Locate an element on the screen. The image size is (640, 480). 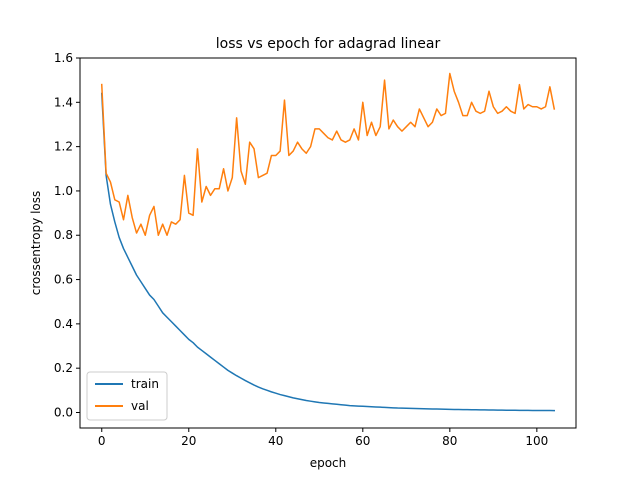
x-tick-label: 40 is located at coordinates (275, 441).